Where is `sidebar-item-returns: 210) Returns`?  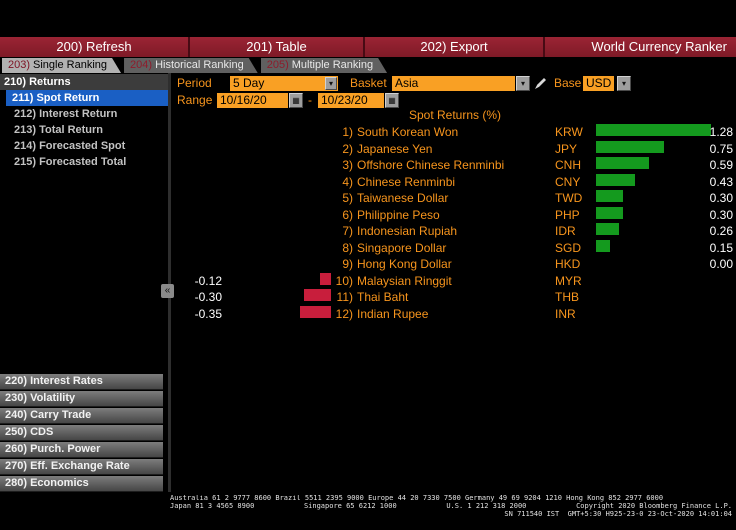 sidebar-item-returns: 210) Returns is located at coordinates (84, 82).